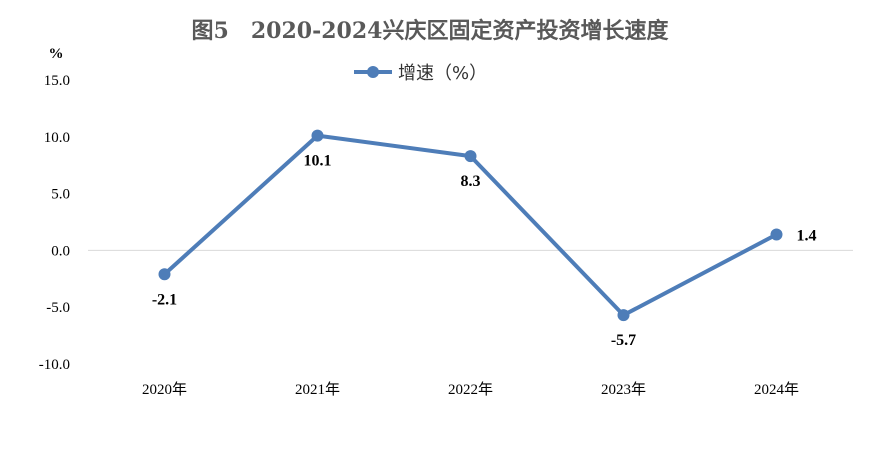 The width and height of the screenshot is (872, 455). I want to click on data-label: 10.1, so click(318, 161).